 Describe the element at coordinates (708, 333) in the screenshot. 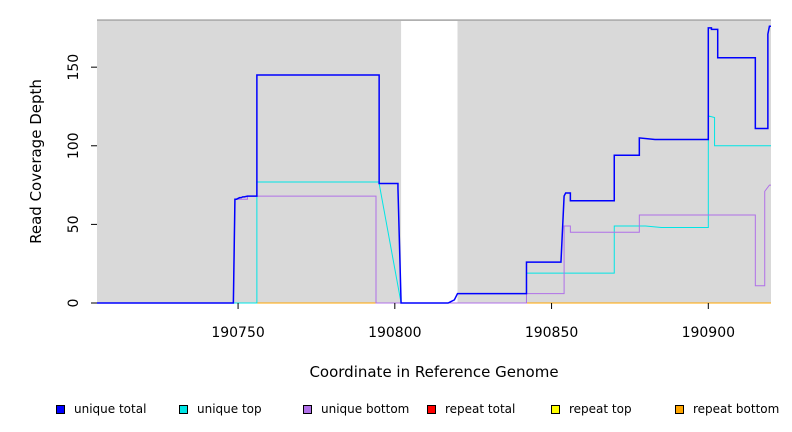

I see `x-tick-label: 190900` at that location.